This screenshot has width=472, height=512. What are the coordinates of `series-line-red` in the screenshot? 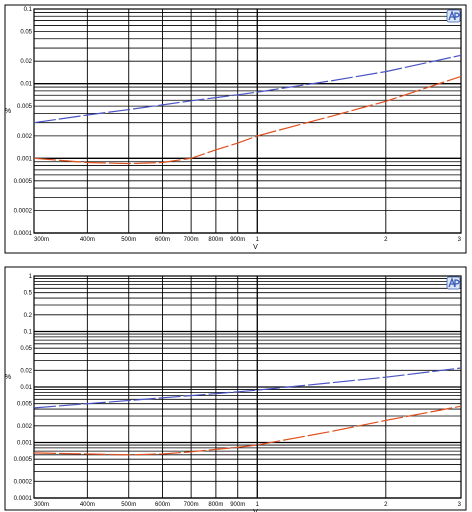 It's located at (247, 430).